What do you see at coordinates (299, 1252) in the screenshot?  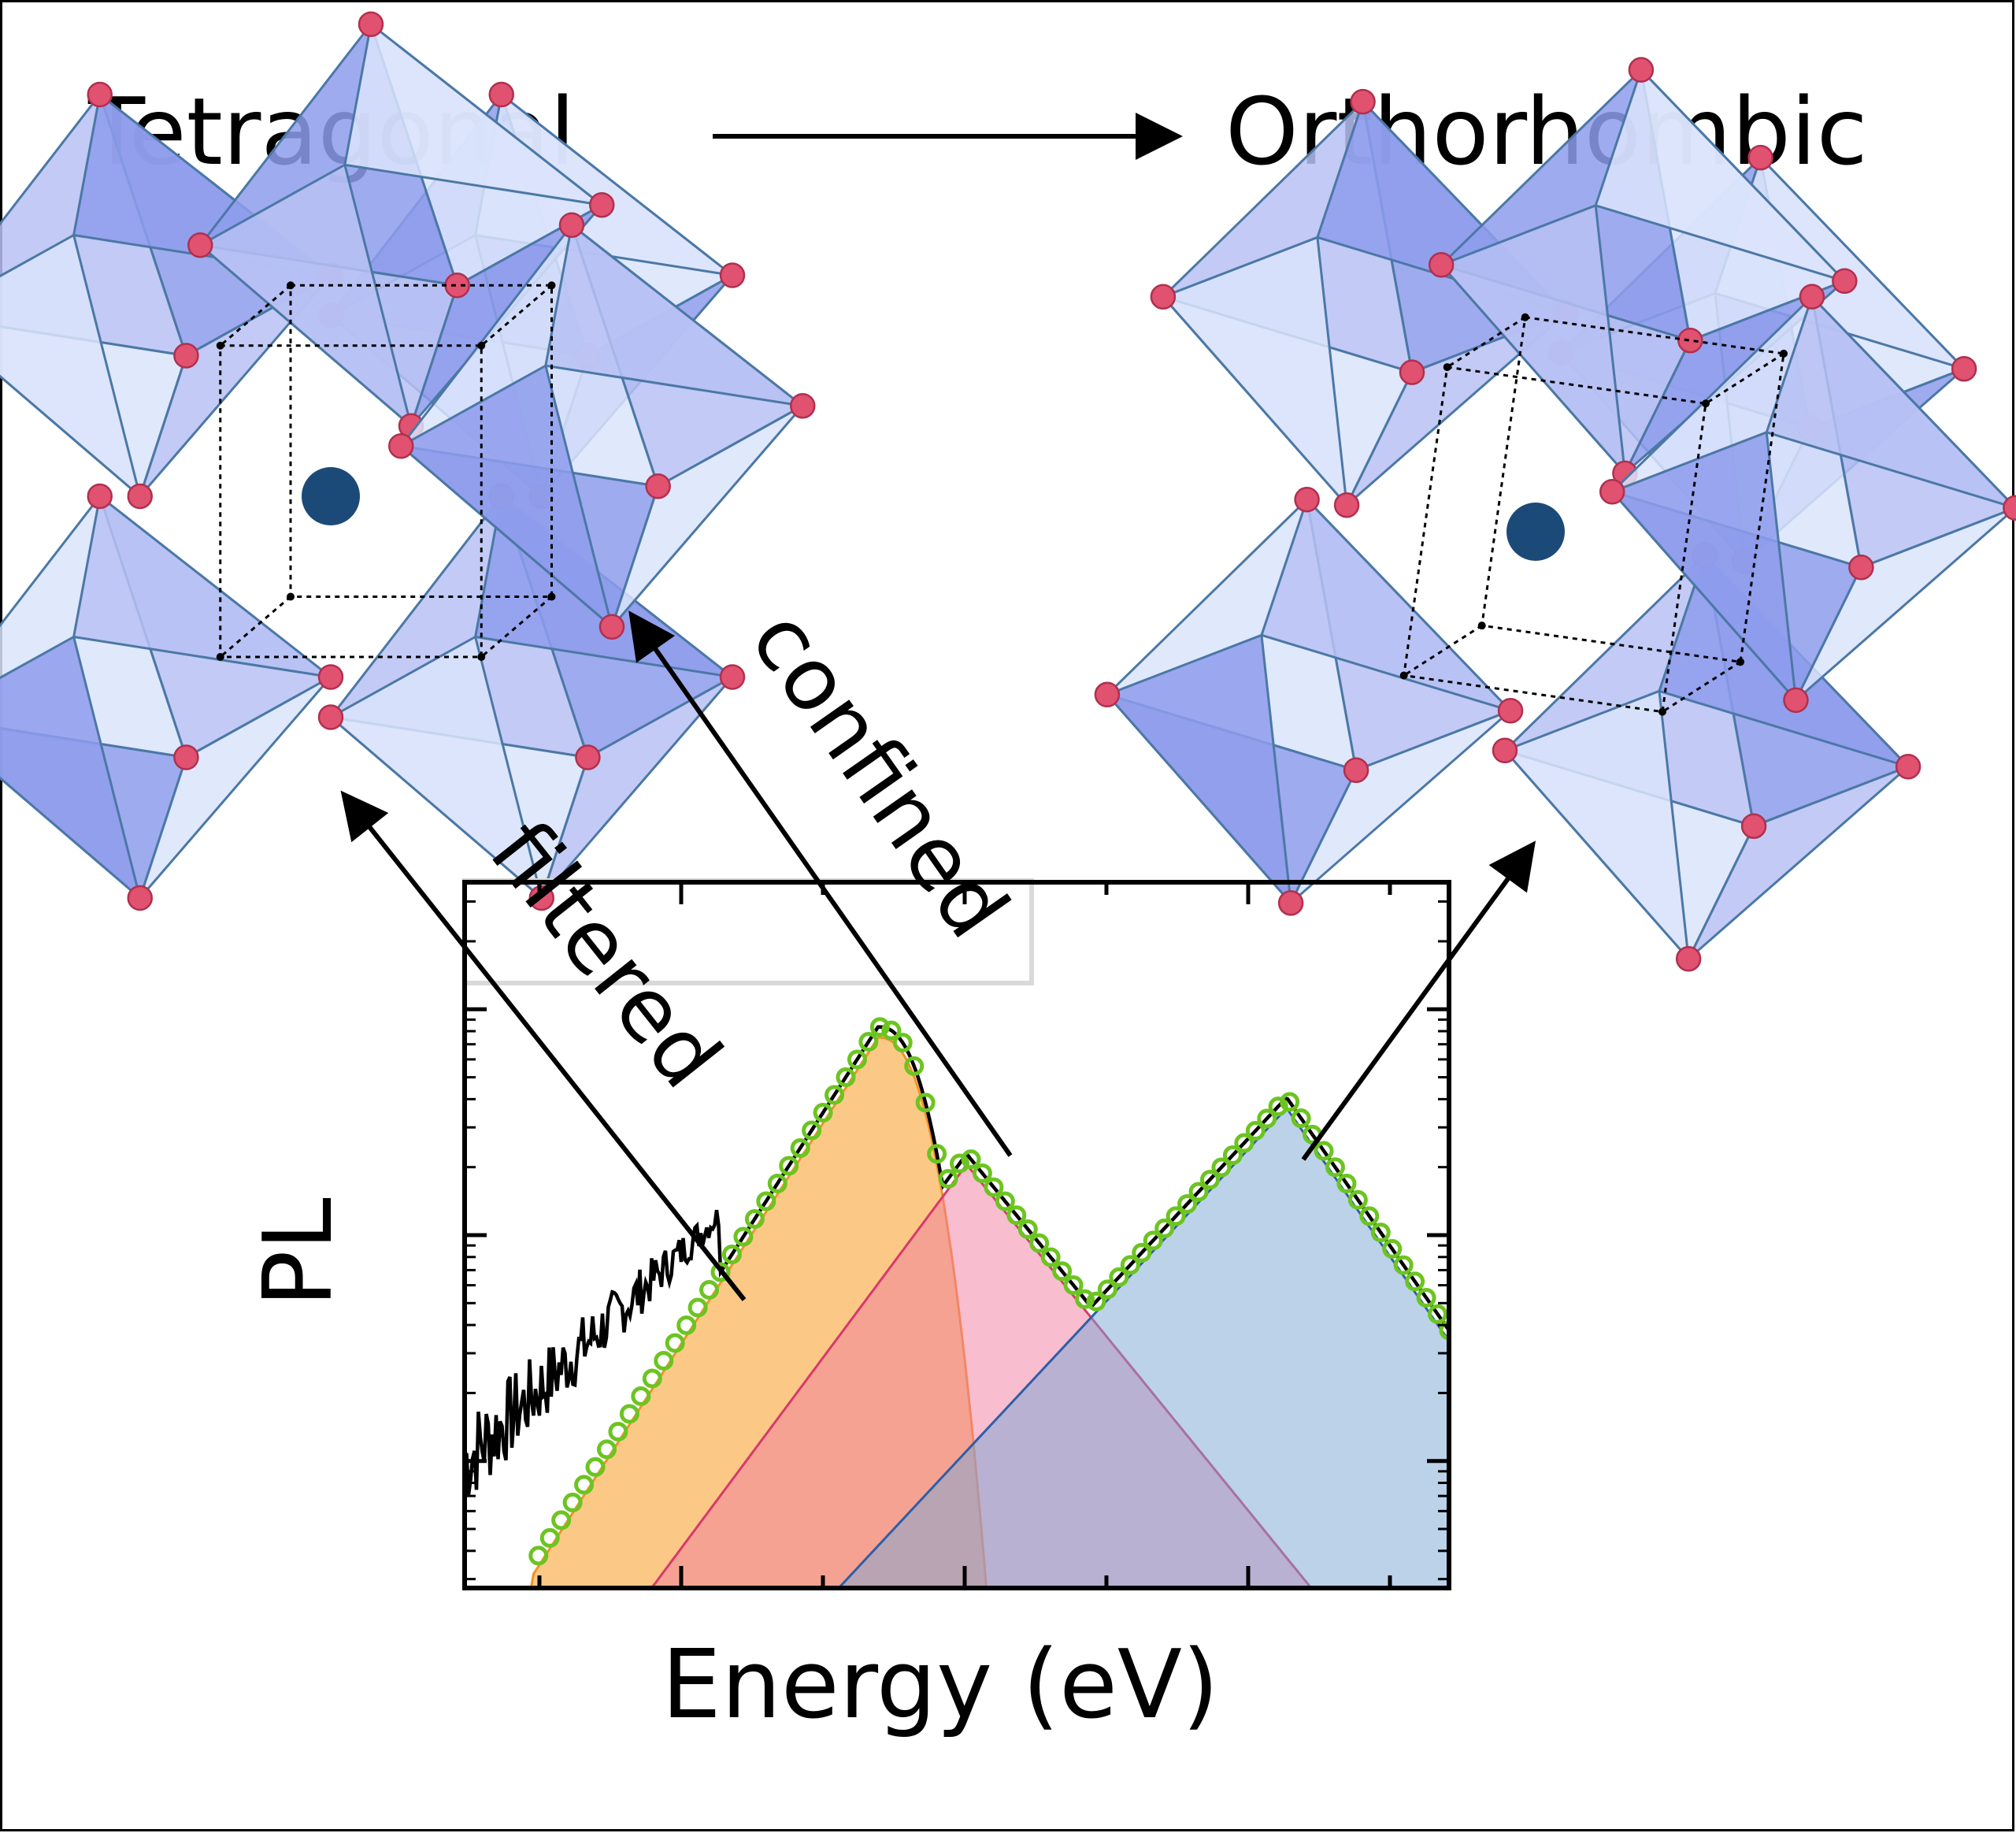 I see `y-axis-label: PL` at bounding box center [299, 1252].